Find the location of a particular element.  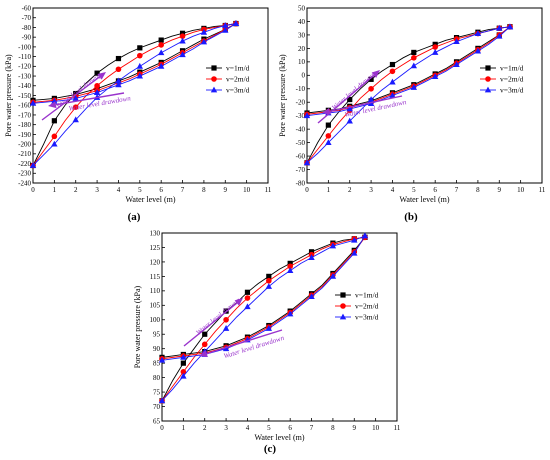

y-tick-label: 65 is located at coordinates (157, 421).